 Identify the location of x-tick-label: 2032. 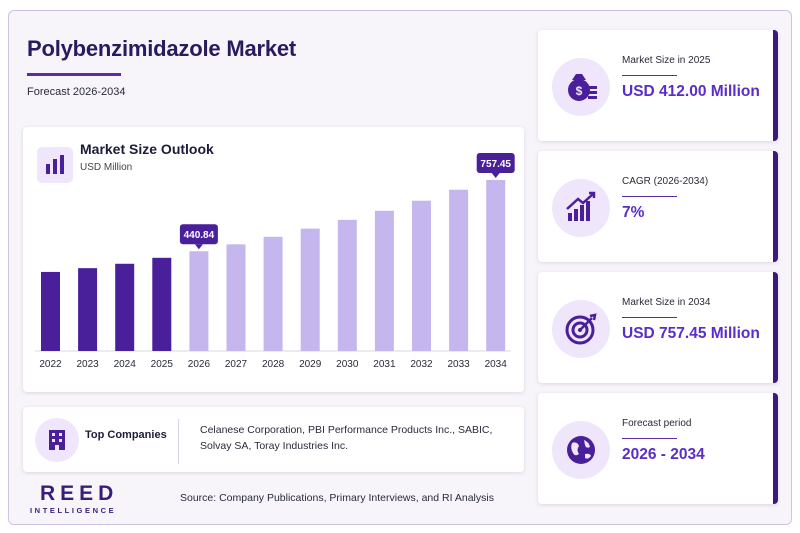
(421, 364).